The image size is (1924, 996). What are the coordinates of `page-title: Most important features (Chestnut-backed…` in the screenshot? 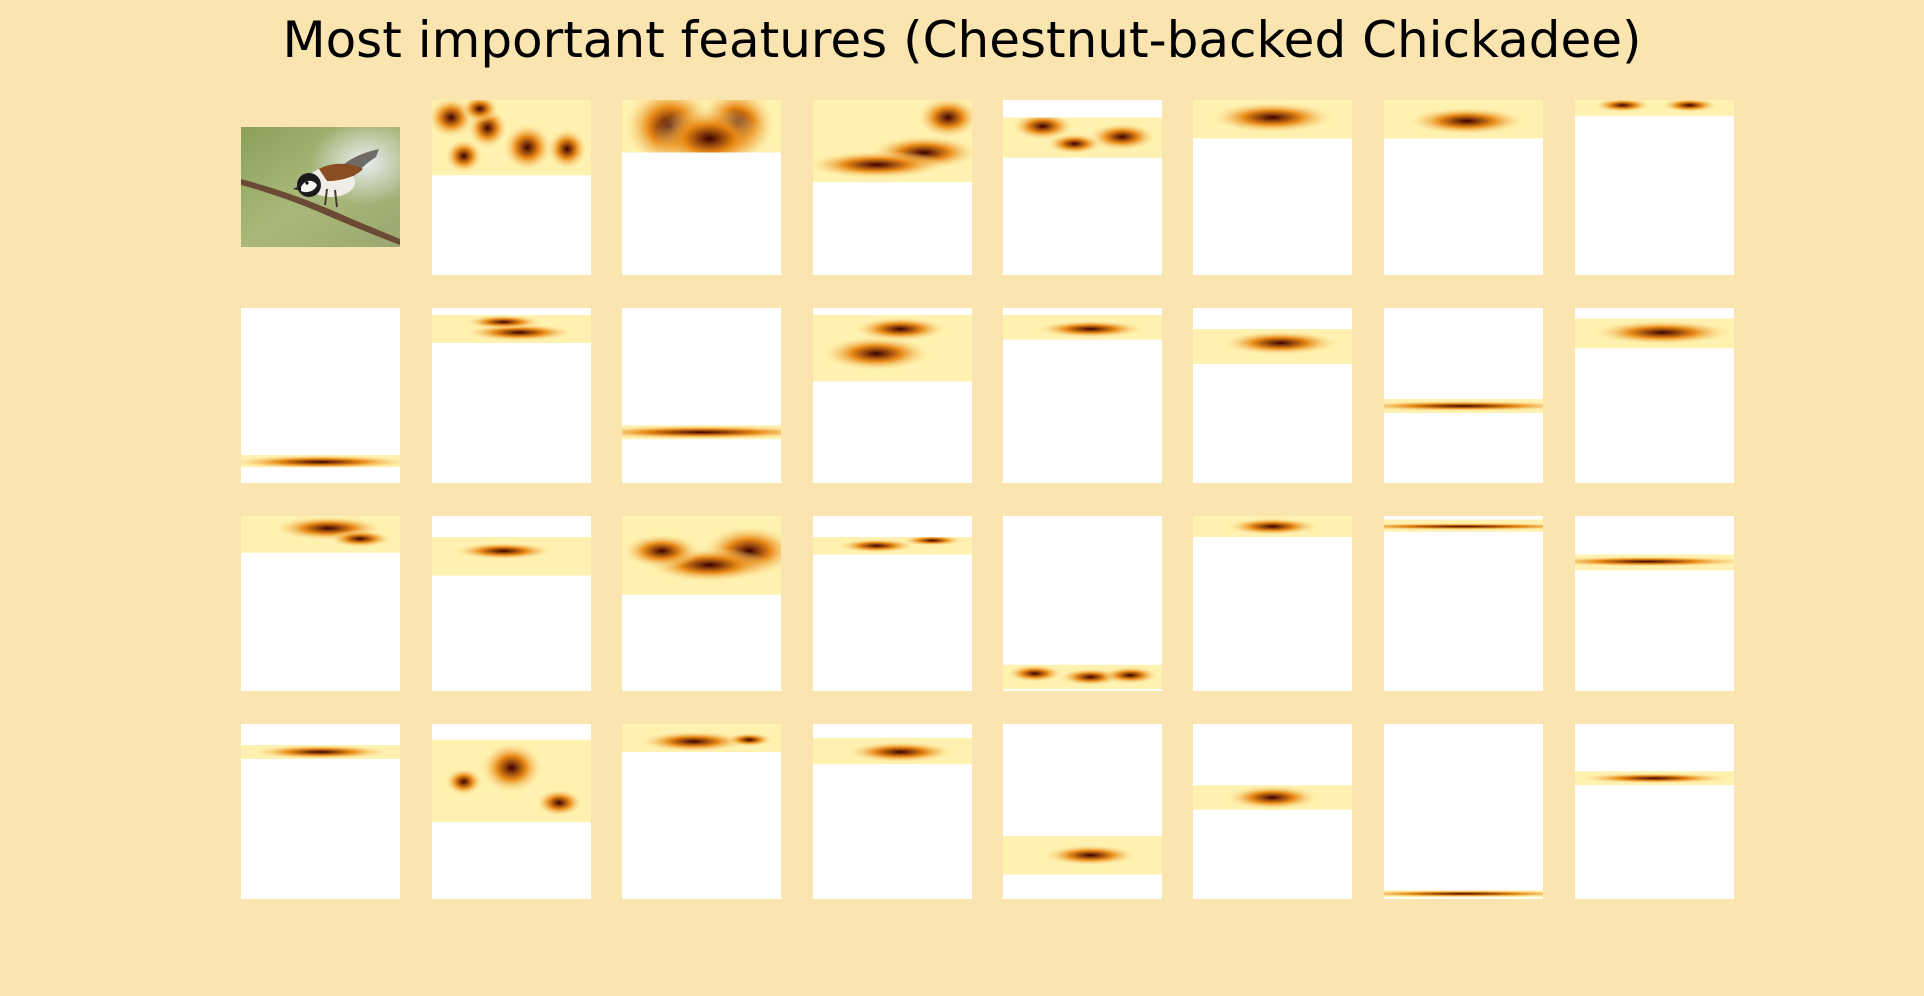 It's located at (962, 40).